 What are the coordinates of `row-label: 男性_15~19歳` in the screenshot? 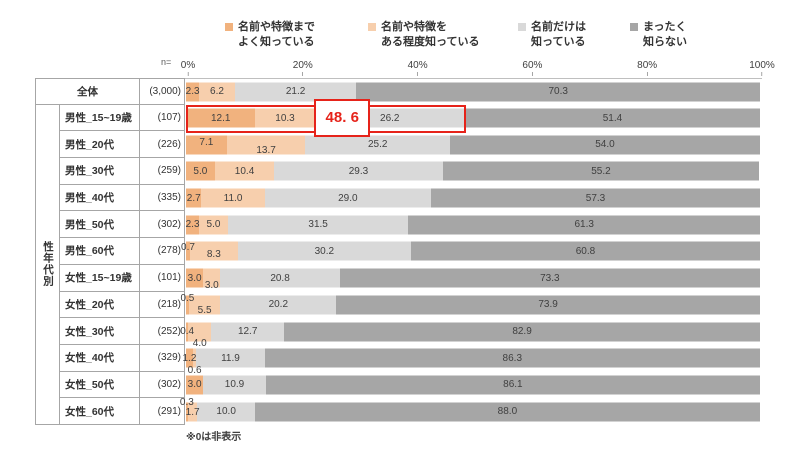 It's located at (100, 118).